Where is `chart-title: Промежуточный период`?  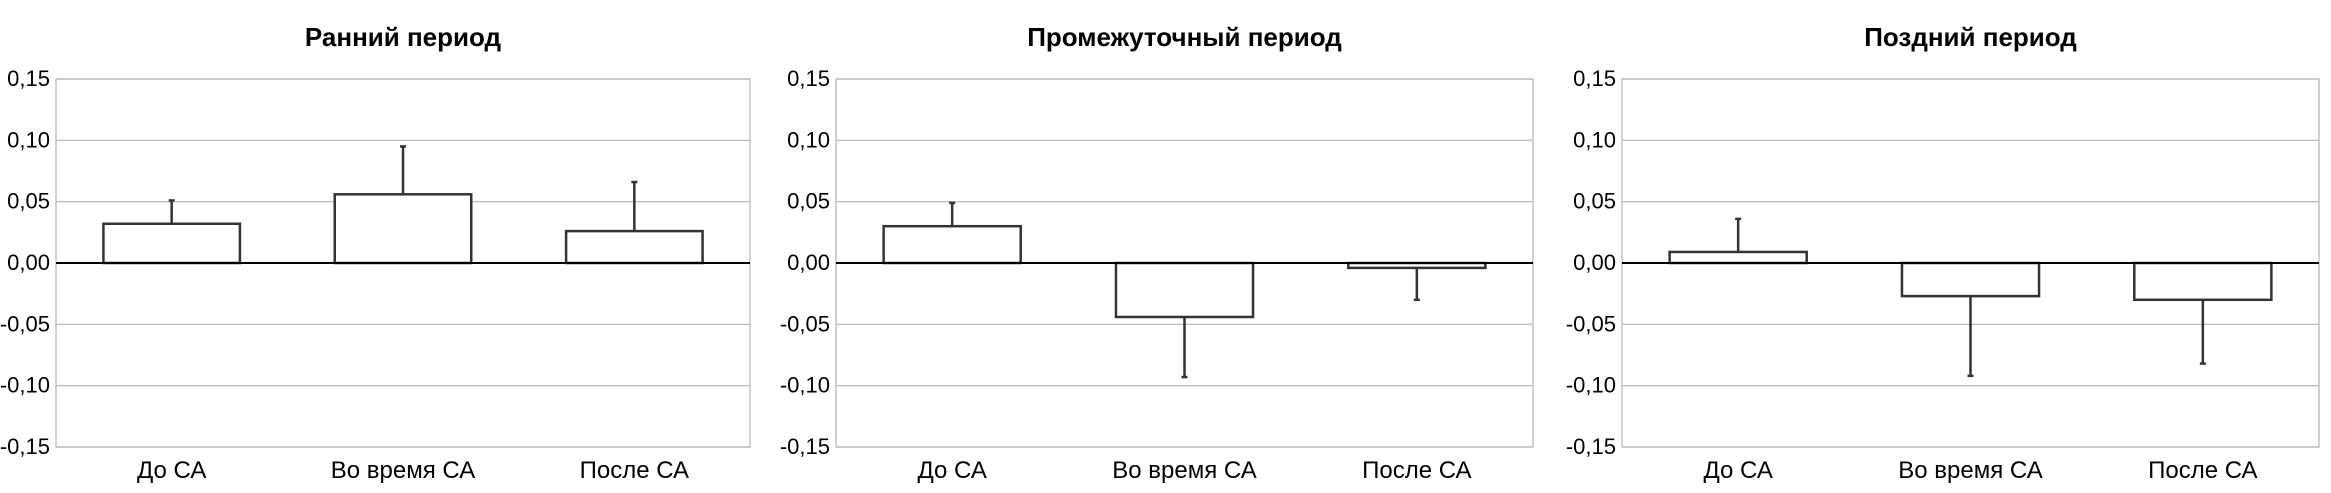
chart-title: Промежуточный период is located at coordinates (1184, 37).